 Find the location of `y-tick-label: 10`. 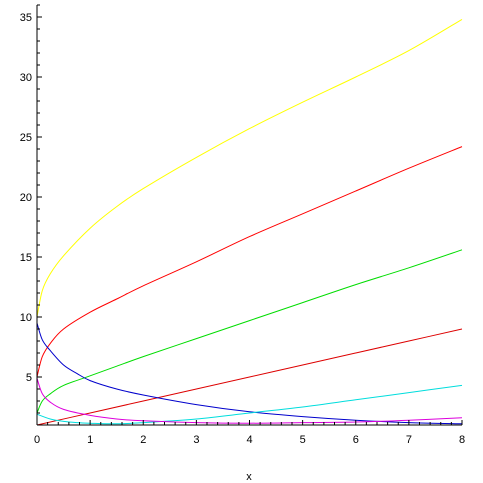

y-tick-label: 10 is located at coordinates (26, 318).